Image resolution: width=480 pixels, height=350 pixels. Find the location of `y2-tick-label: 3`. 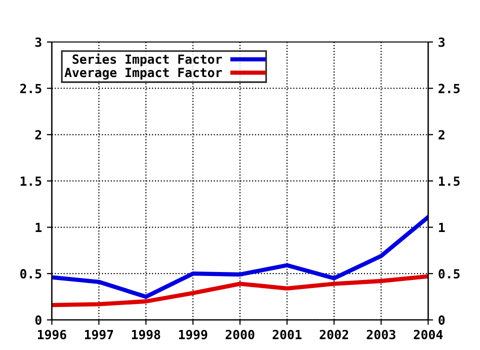

y2-tick-label: 3 is located at coordinates (441, 42).